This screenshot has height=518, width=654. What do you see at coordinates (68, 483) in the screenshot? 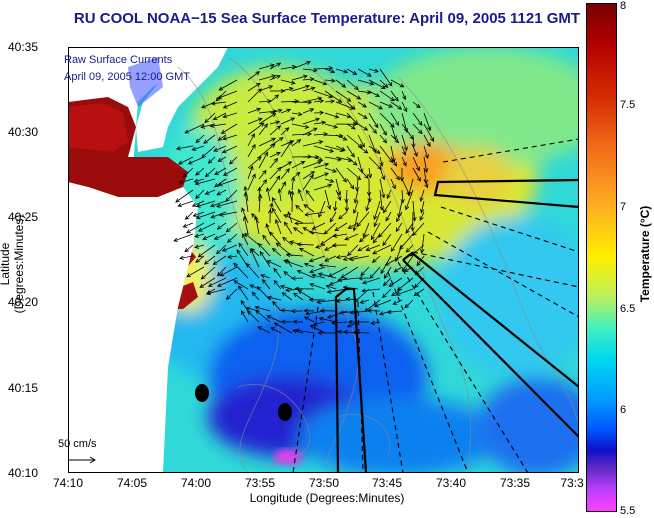
I see `x-tick-label: 74:10` at bounding box center [68, 483].